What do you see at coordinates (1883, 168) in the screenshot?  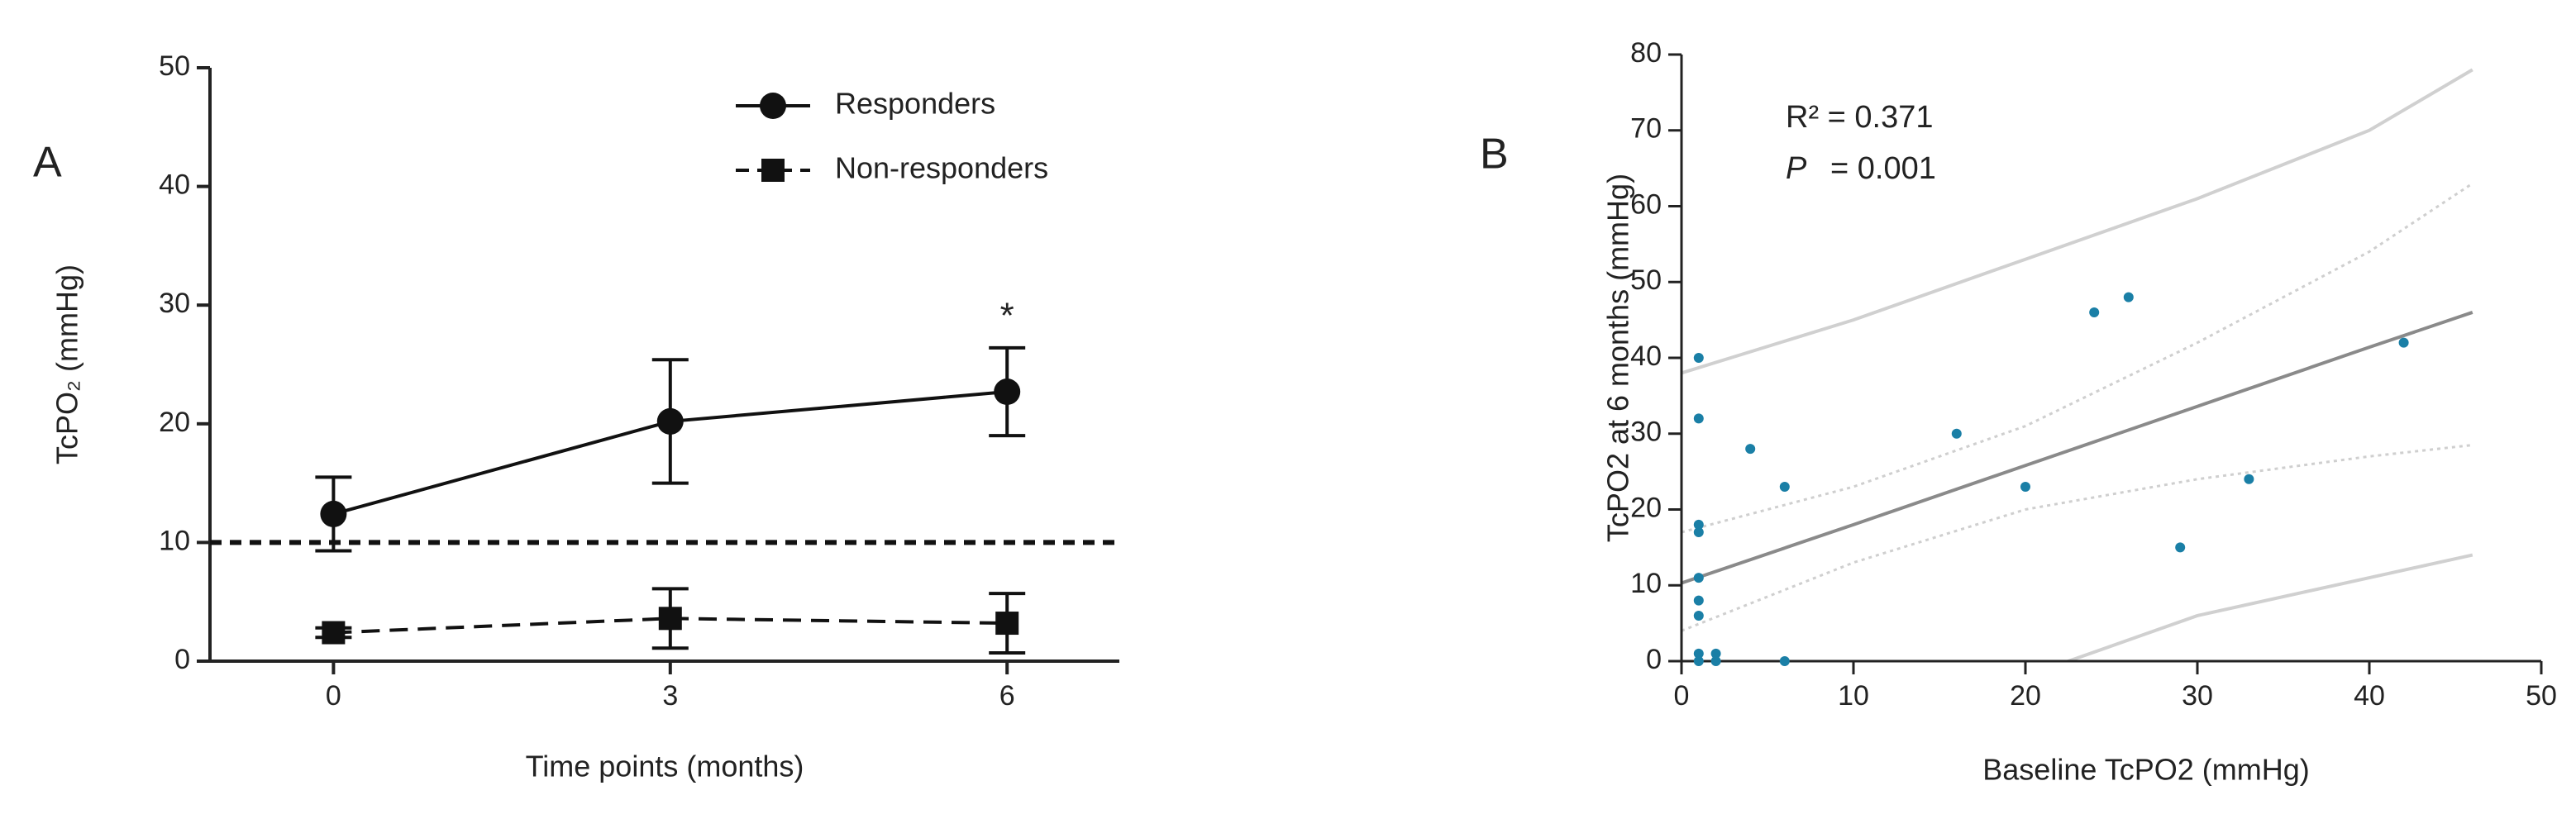 I see `p-value: = 0.001` at bounding box center [1883, 168].